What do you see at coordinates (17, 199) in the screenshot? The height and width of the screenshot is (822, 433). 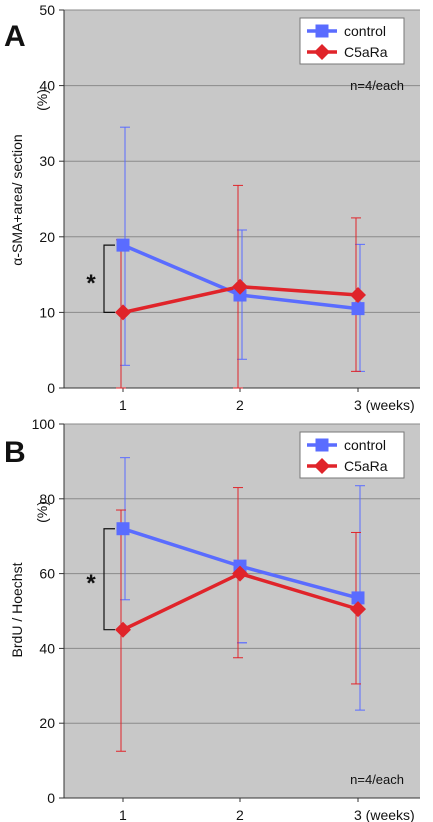 I see `y-axis-label: α-SMA+area/ section` at bounding box center [17, 199].